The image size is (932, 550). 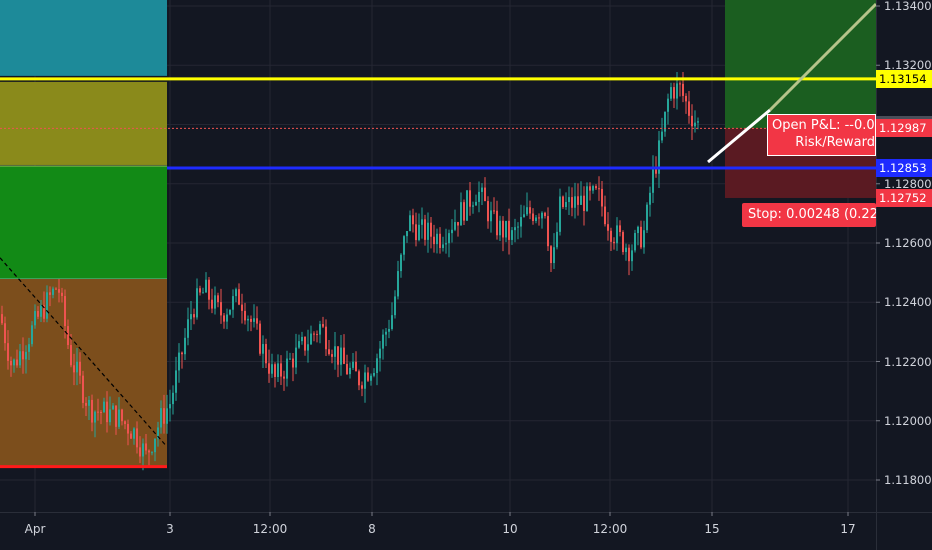 What do you see at coordinates (823, 57) in the screenshot?
I see `projection-line-extension` at bounding box center [823, 57].